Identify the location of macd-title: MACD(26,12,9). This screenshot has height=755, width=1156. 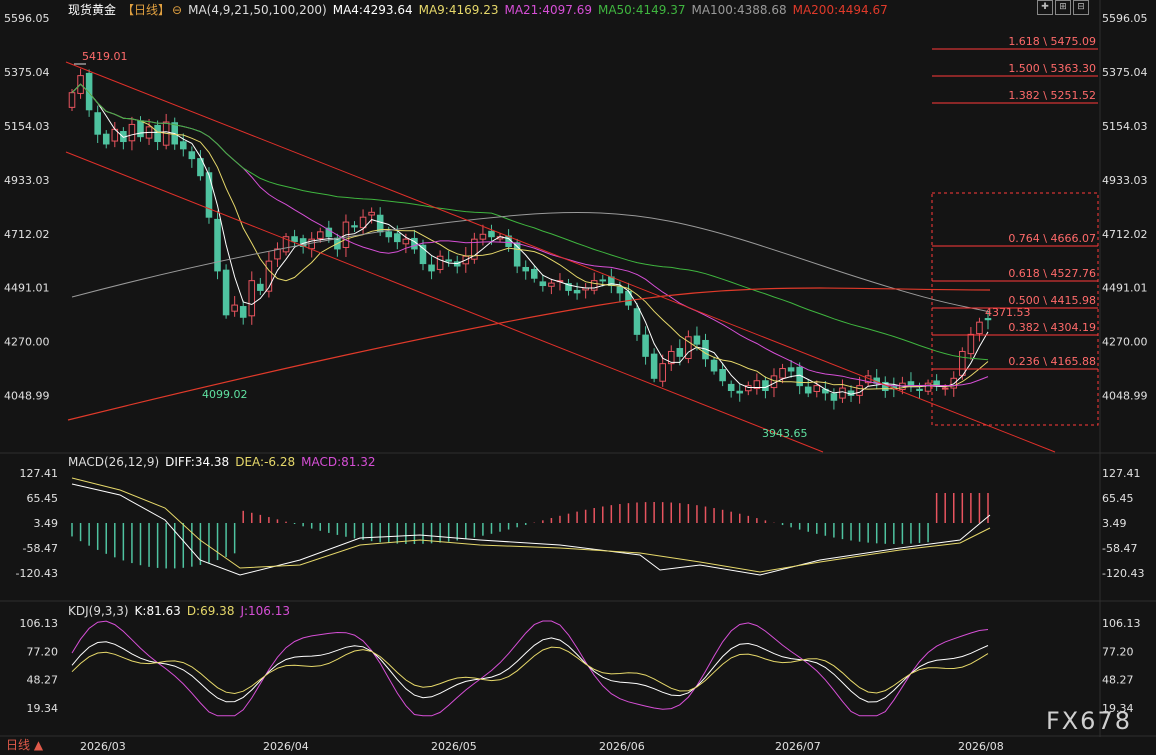
(114, 462).